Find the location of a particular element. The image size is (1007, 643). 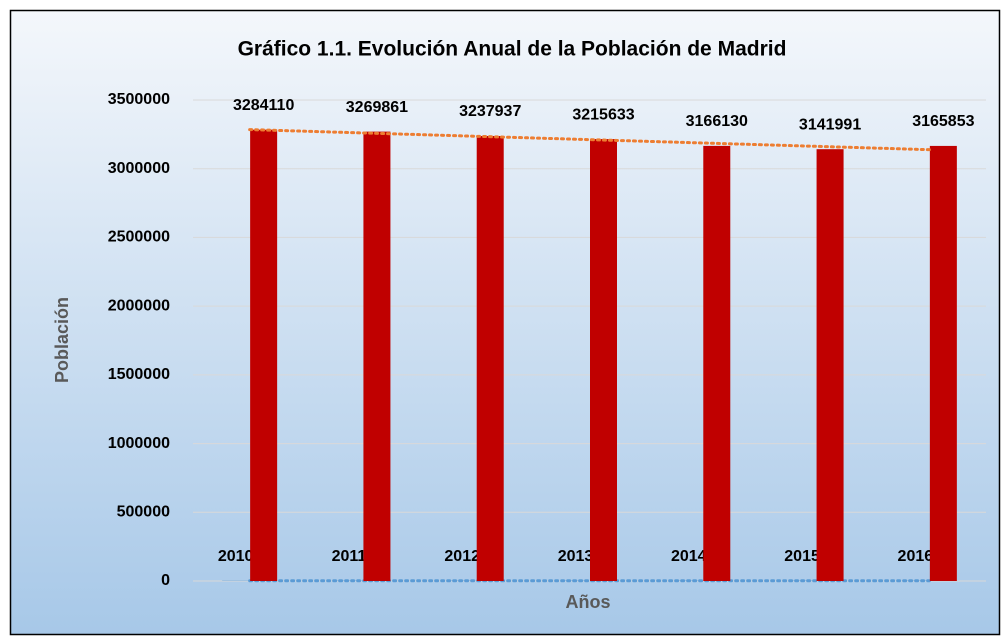

y-tick-label: 0 is located at coordinates (165, 580).